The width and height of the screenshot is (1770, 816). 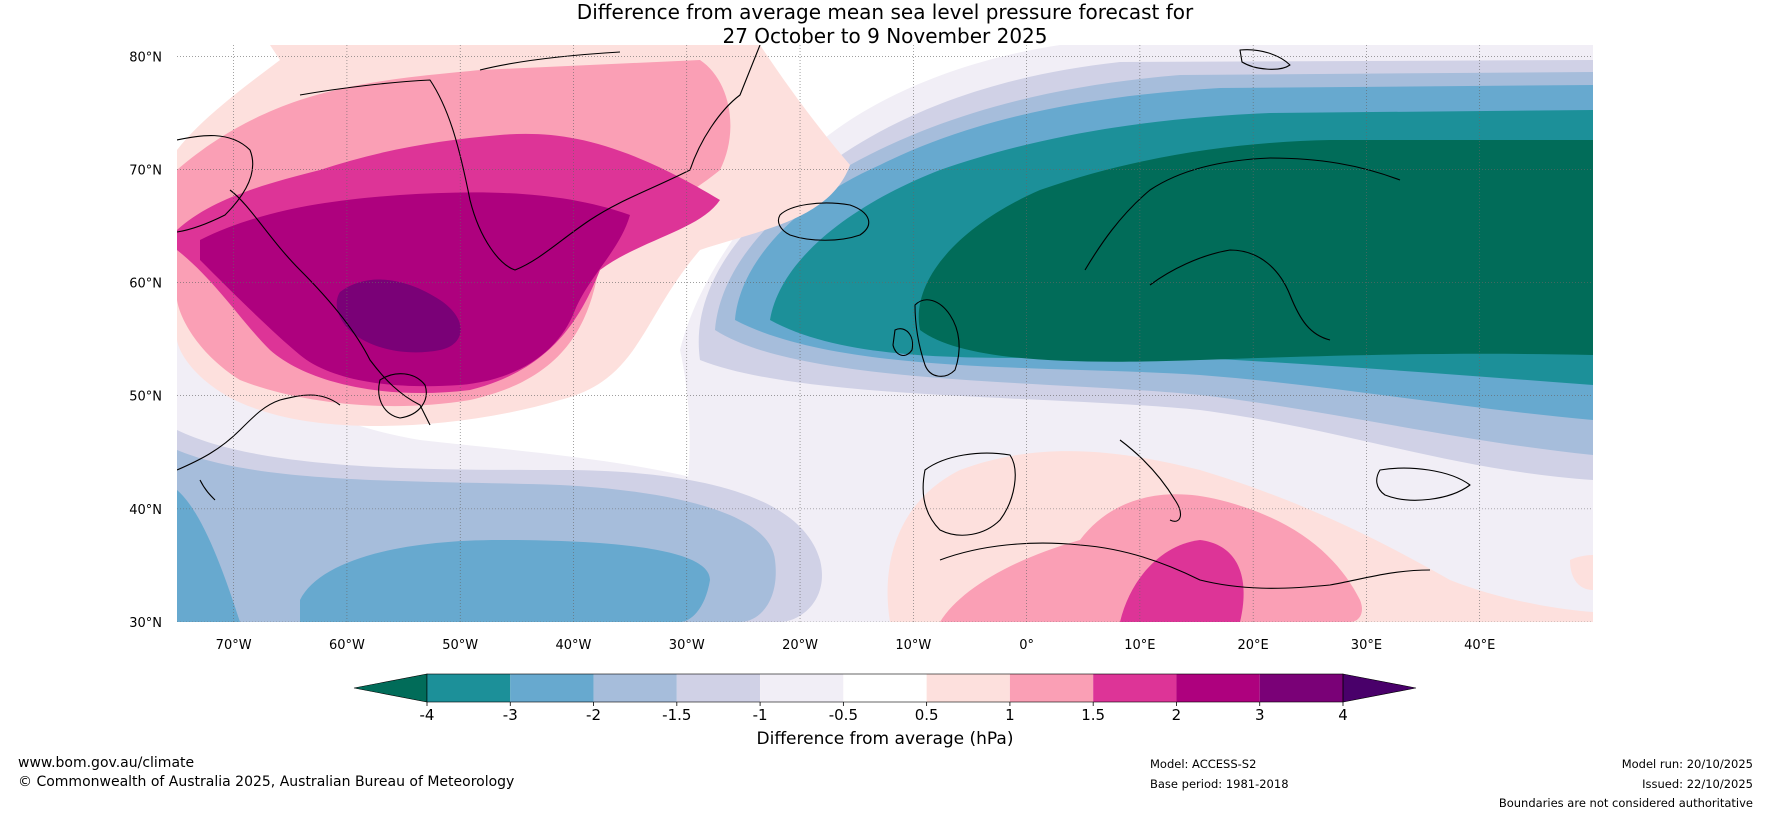 What do you see at coordinates (1687, 764) in the screenshot?
I see `footer-model-run: Model run: 20/10/2025` at bounding box center [1687, 764].